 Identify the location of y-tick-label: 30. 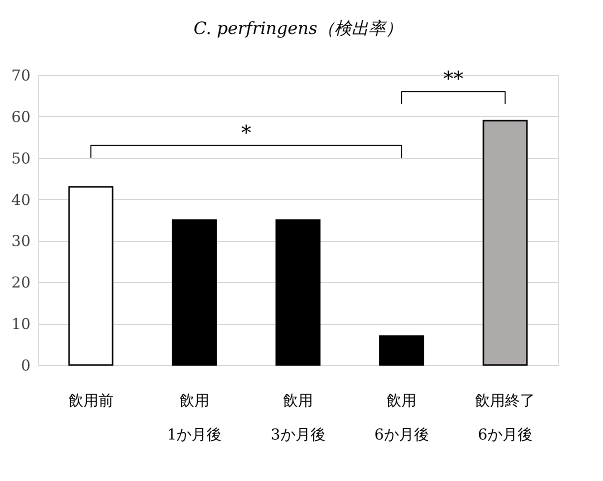
(20, 241).